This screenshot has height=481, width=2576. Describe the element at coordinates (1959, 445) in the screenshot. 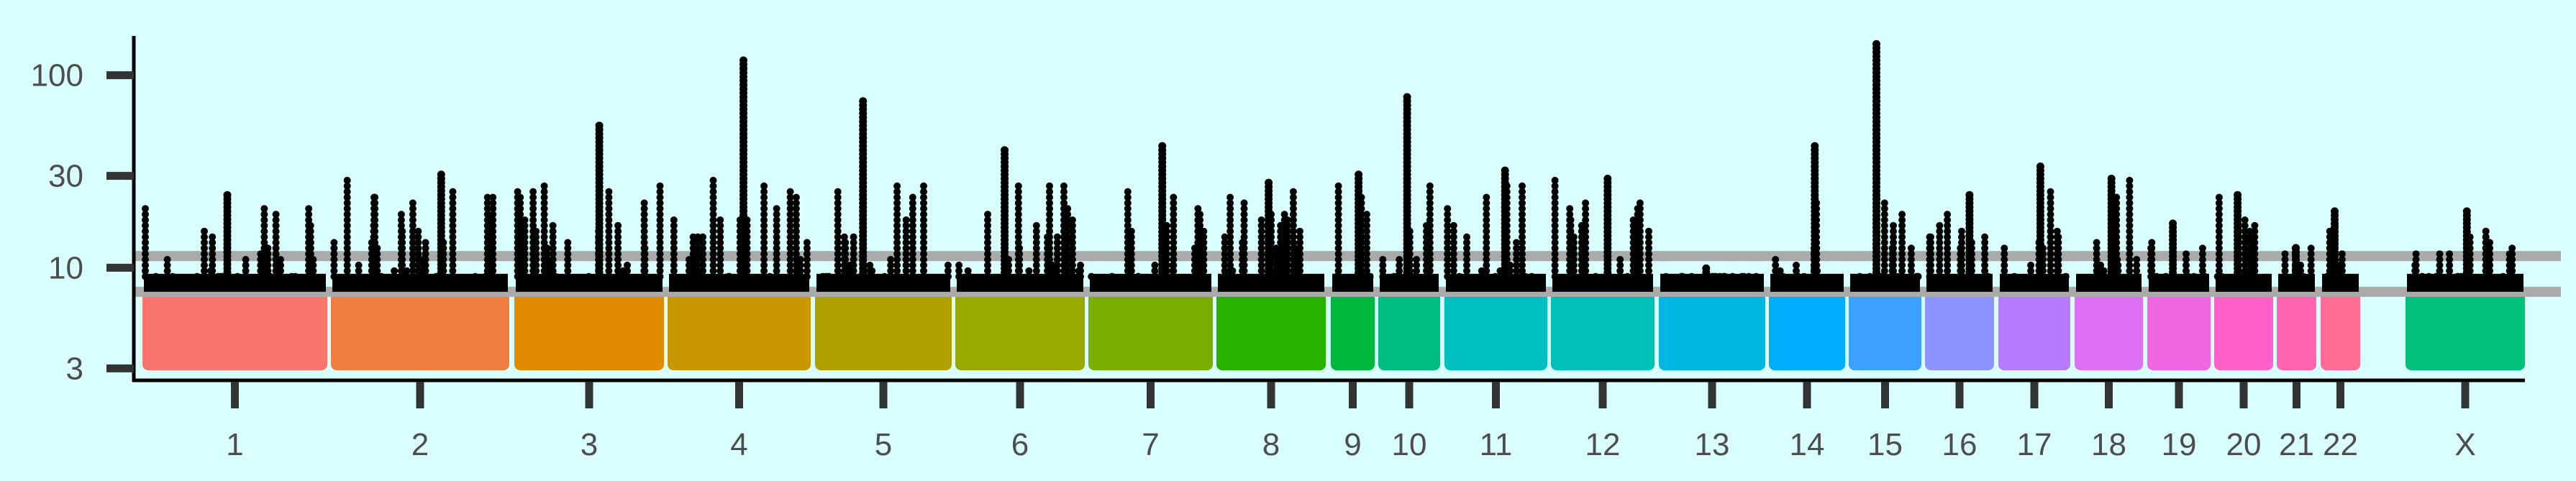

I see `x-tick-label: 16` at that location.